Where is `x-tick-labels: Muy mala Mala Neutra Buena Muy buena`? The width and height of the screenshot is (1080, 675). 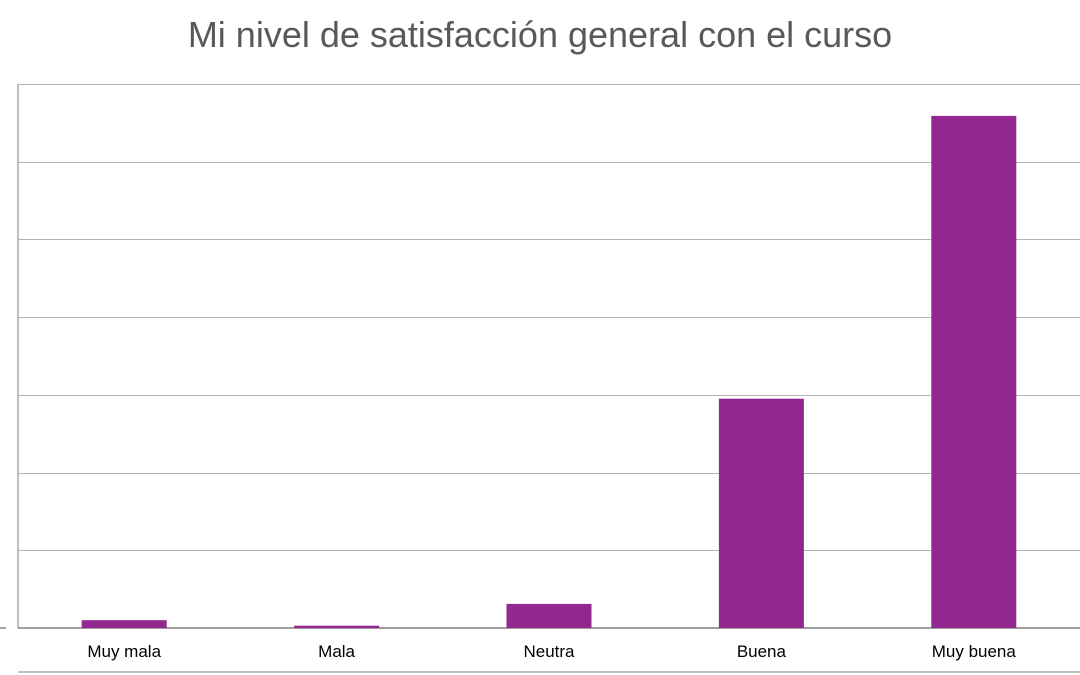 x-tick-labels: Muy mala Mala Neutra Buena Muy buena is located at coordinates (551, 651).